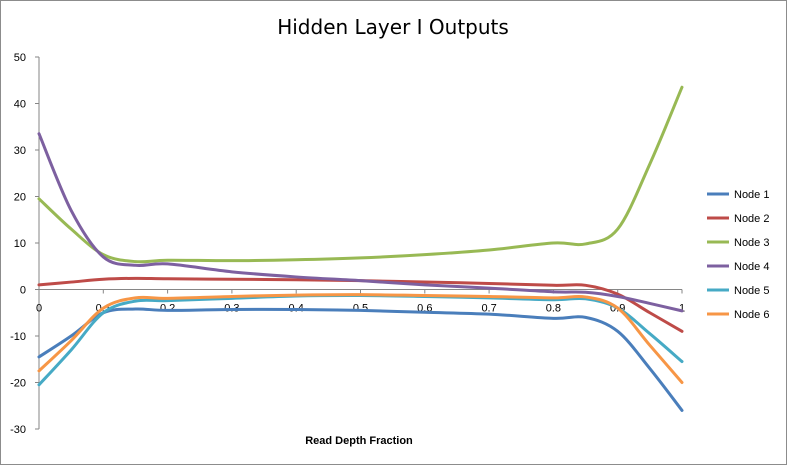 This screenshot has width=787, height=465. I want to click on legend-label-node-1: Node 1, so click(751, 195).